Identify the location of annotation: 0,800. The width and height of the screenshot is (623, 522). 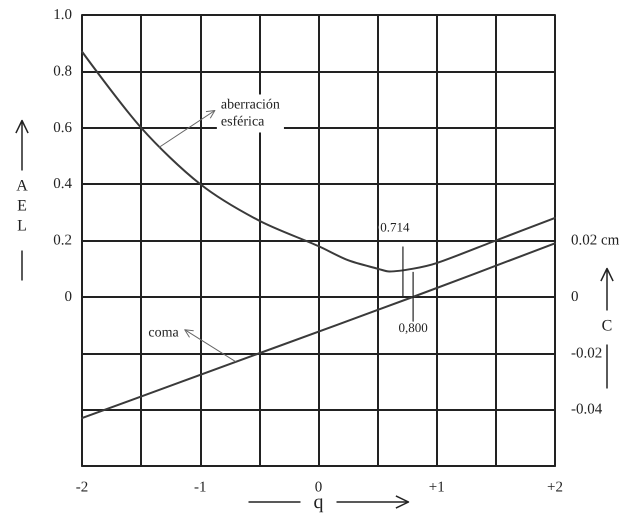
(413, 327).